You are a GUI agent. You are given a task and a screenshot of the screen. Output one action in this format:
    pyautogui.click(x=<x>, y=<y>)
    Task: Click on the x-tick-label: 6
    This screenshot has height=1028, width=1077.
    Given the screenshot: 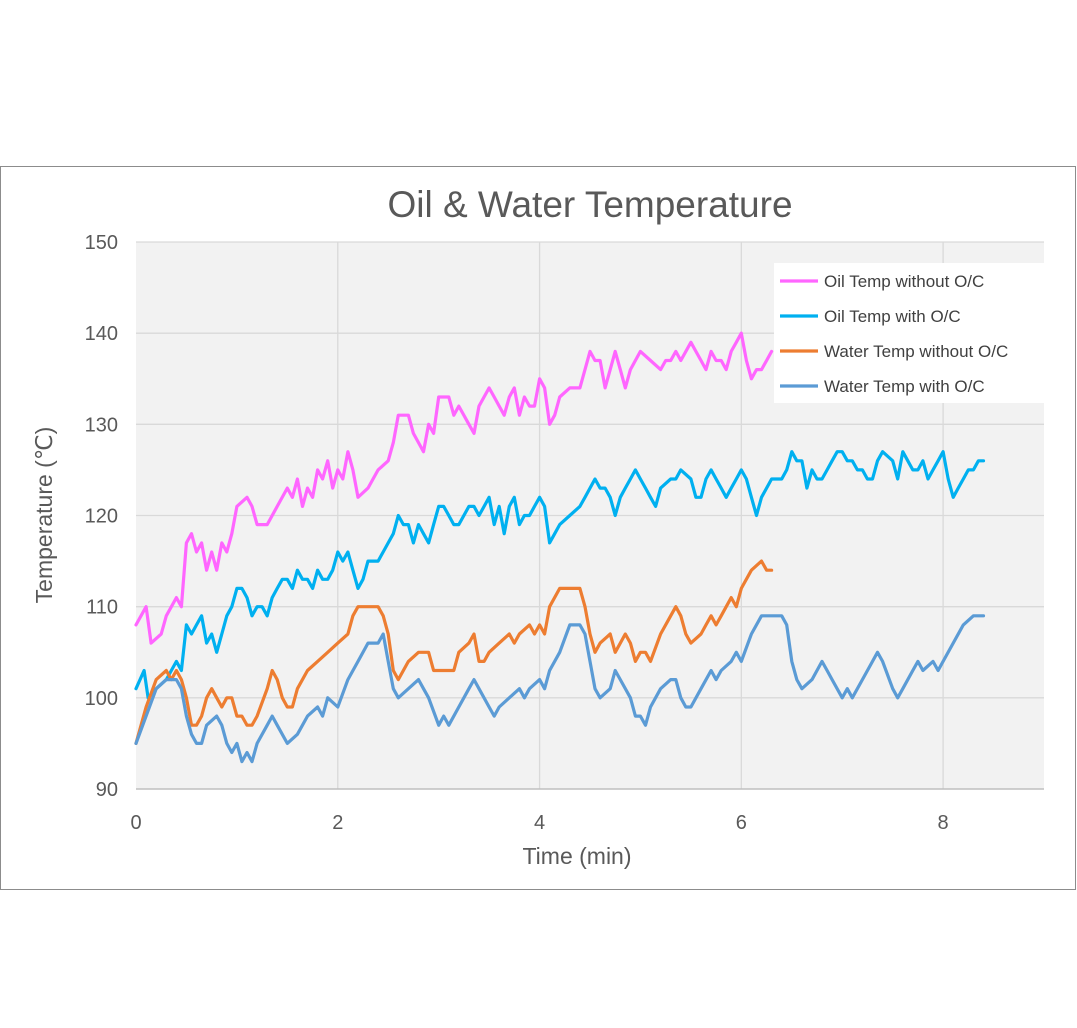 What is the action you would take?
    pyautogui.click(x=741, y=823)
    